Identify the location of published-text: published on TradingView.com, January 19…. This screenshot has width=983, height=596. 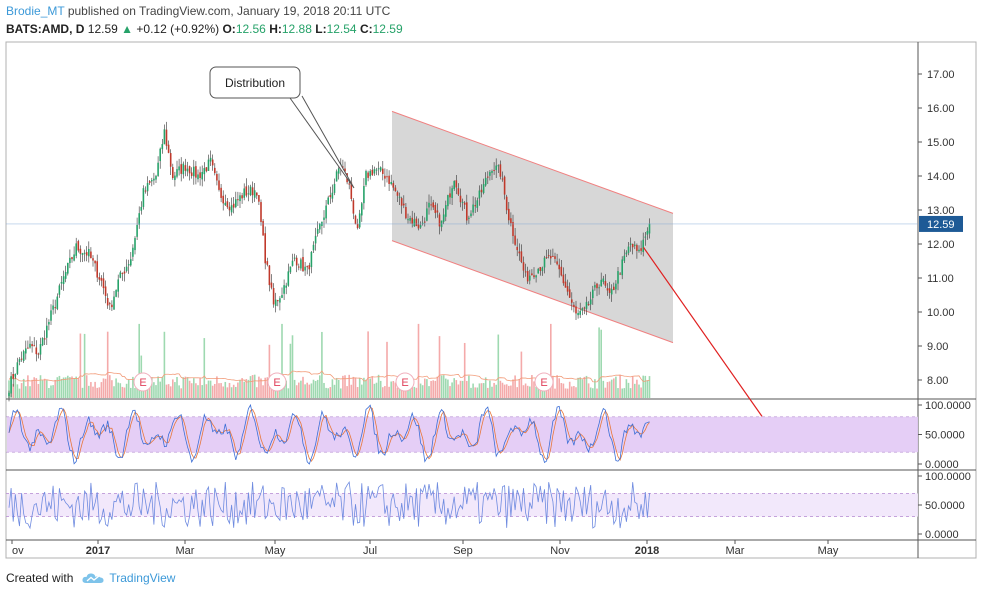
(229, 11).